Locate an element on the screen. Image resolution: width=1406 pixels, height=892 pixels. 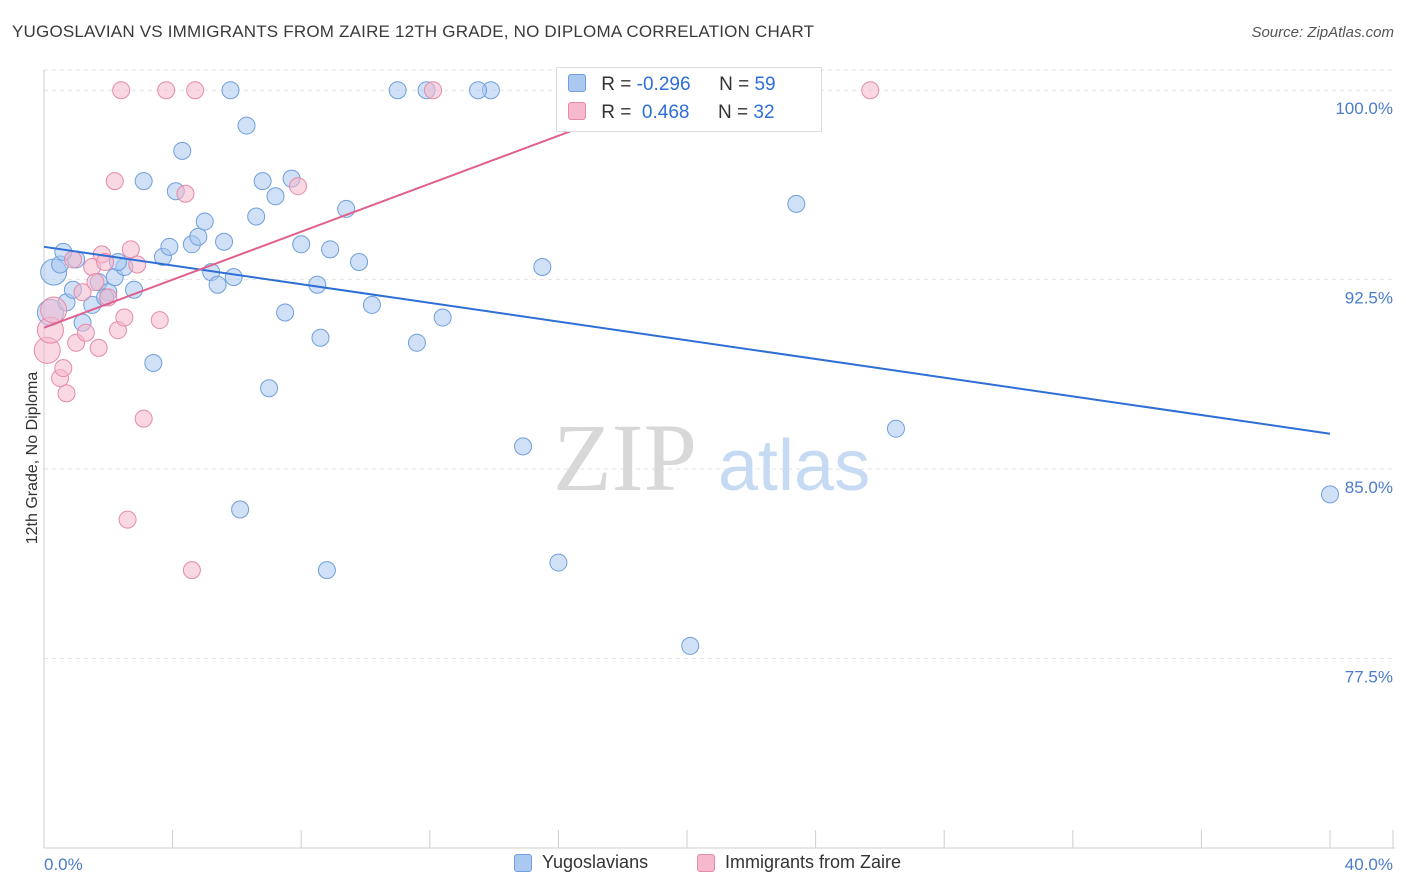
legend-swatch-zaire is located at coordinates (577, 111).